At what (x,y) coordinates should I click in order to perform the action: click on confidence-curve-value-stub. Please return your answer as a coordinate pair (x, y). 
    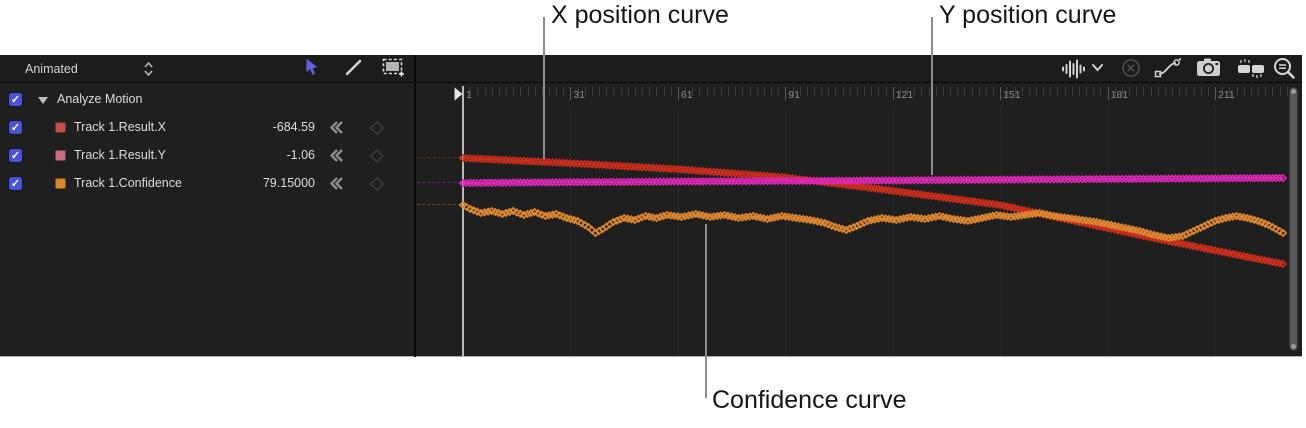
    Looking at the image, I should click on (439, 204).